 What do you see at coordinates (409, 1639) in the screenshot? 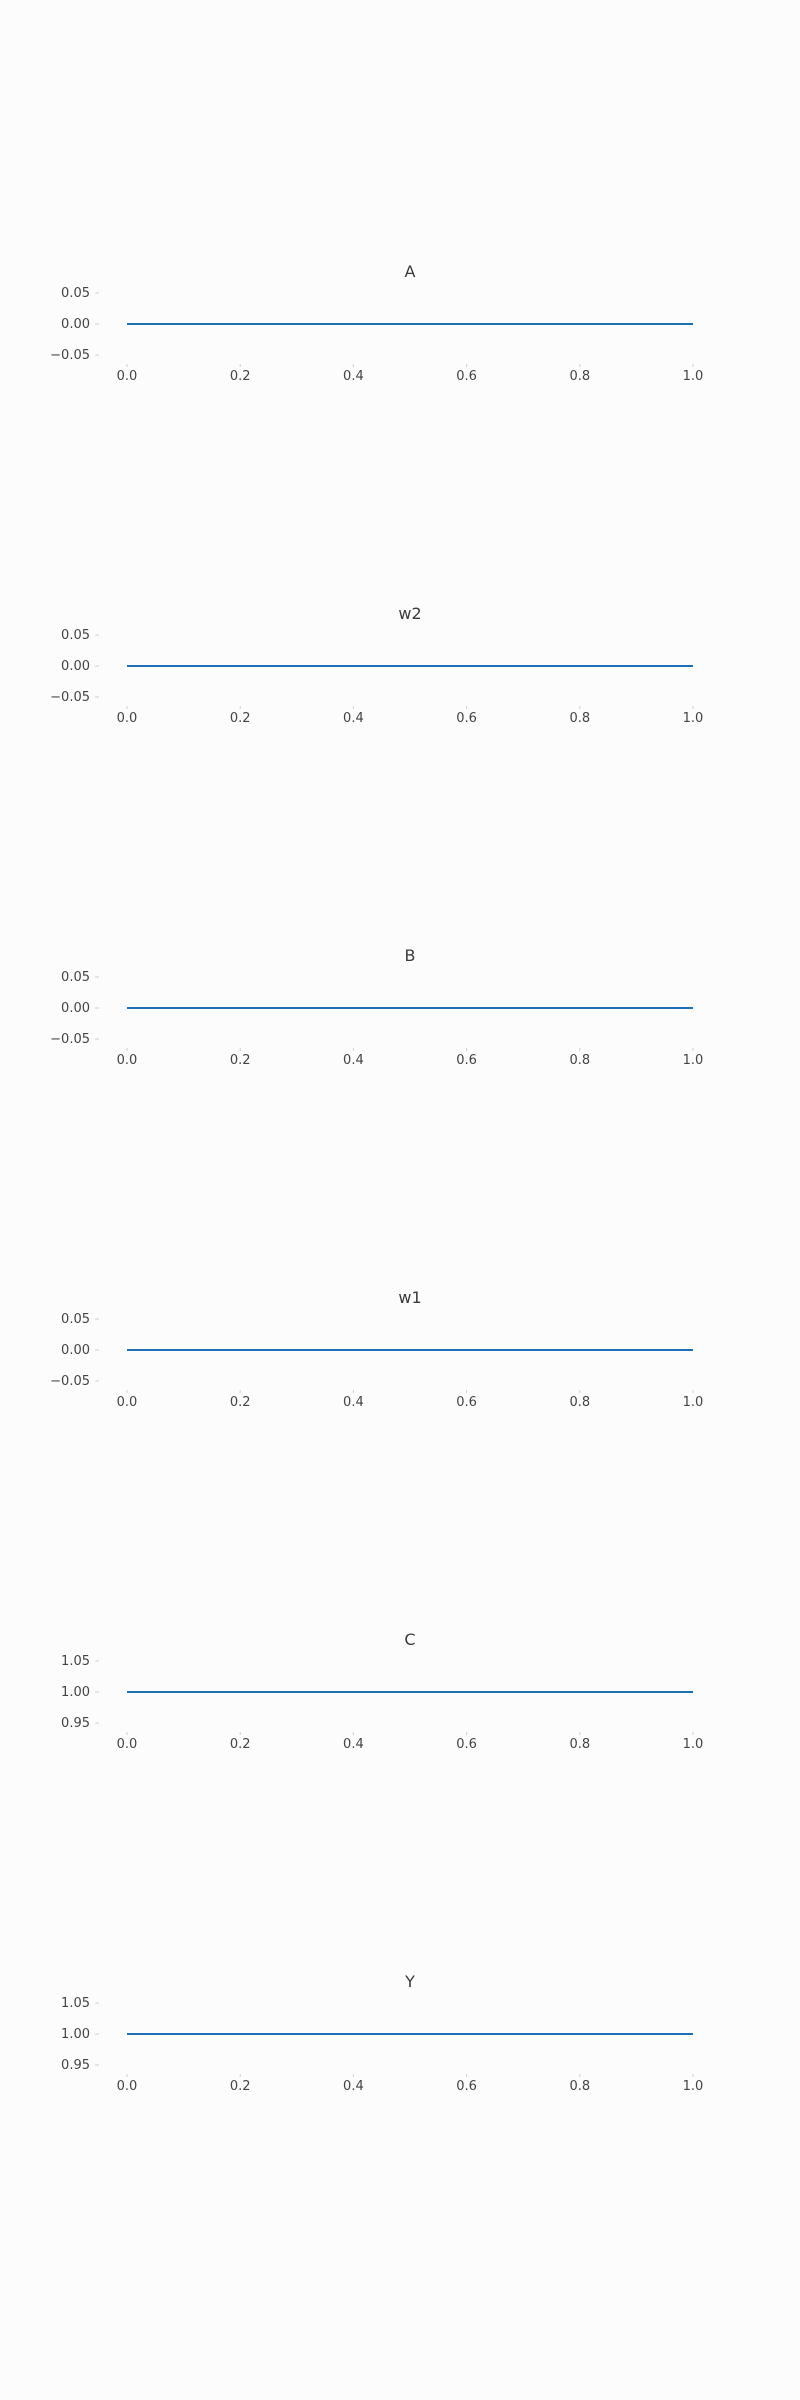
I see `panel-title: C` at bounding box center [409, 1639].